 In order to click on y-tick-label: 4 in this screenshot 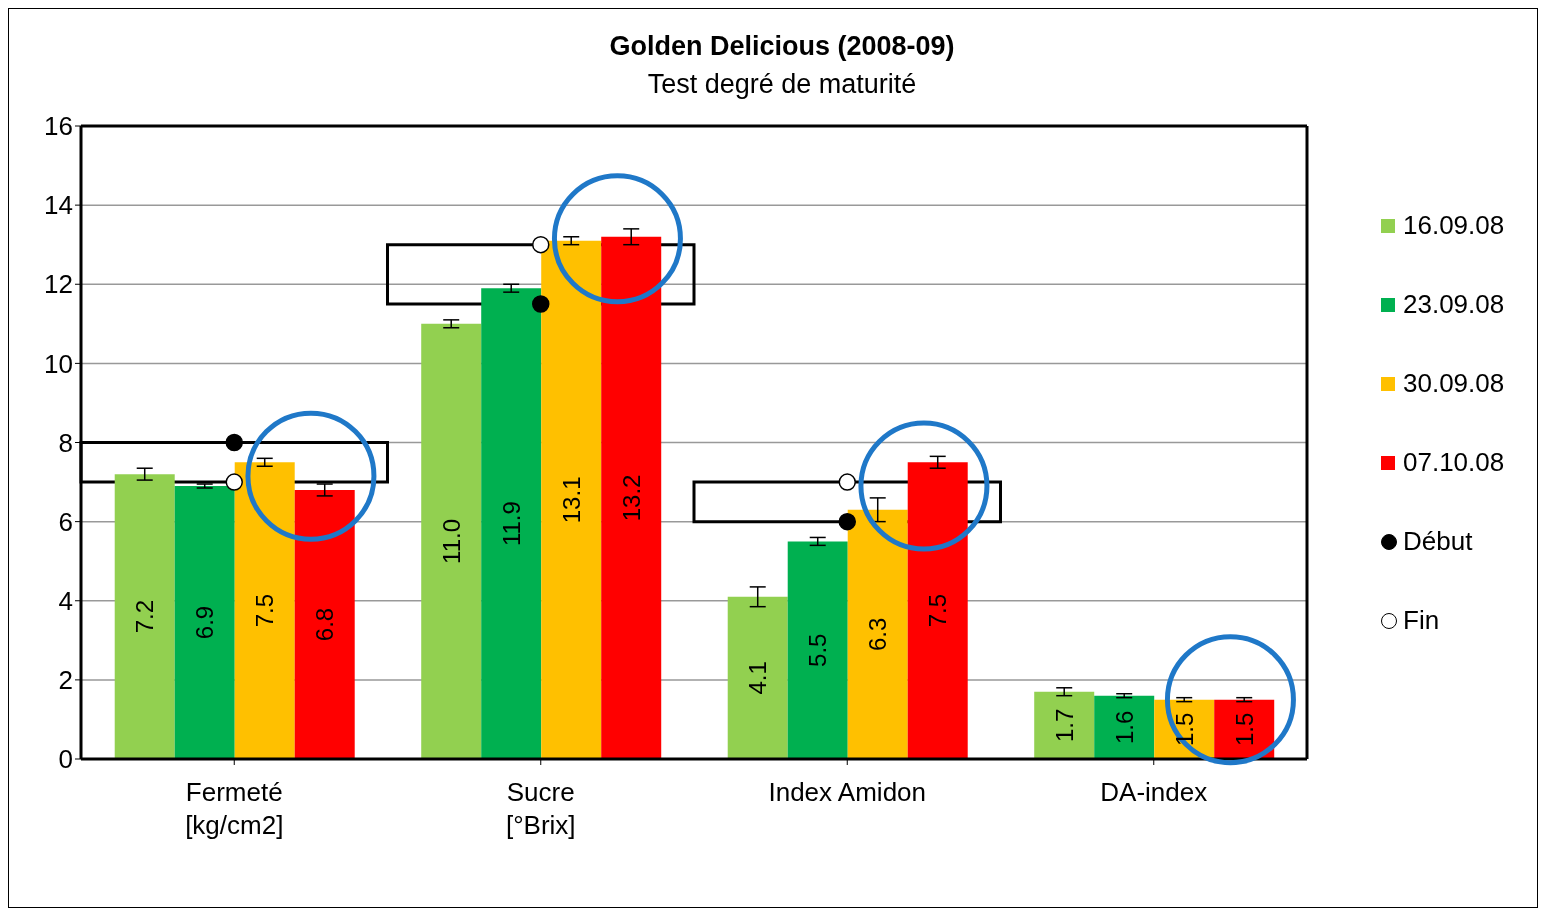, I will do `click(65, 600)`.